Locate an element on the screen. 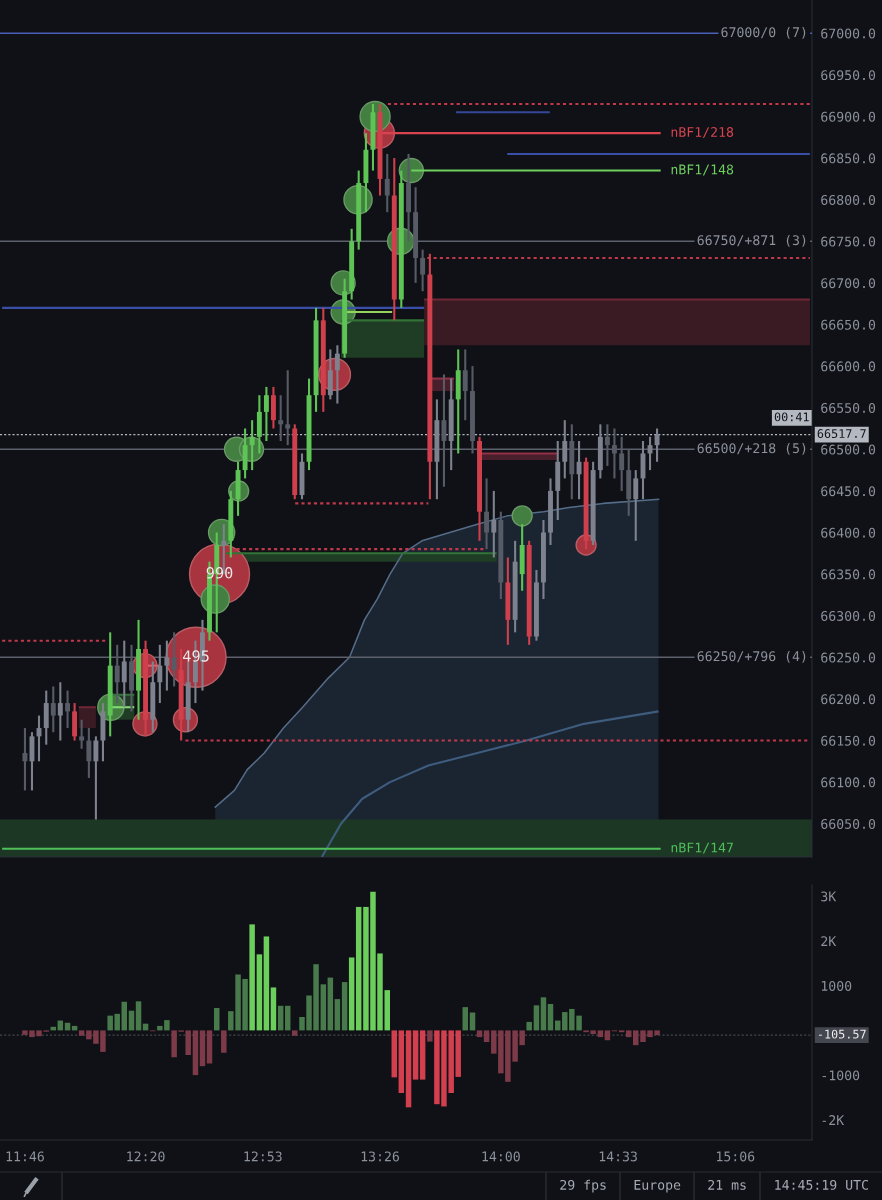 The height and width of the screenshot is (1200, 882). y-tick-label: 66900.0 is located at coordinates (848, 116).